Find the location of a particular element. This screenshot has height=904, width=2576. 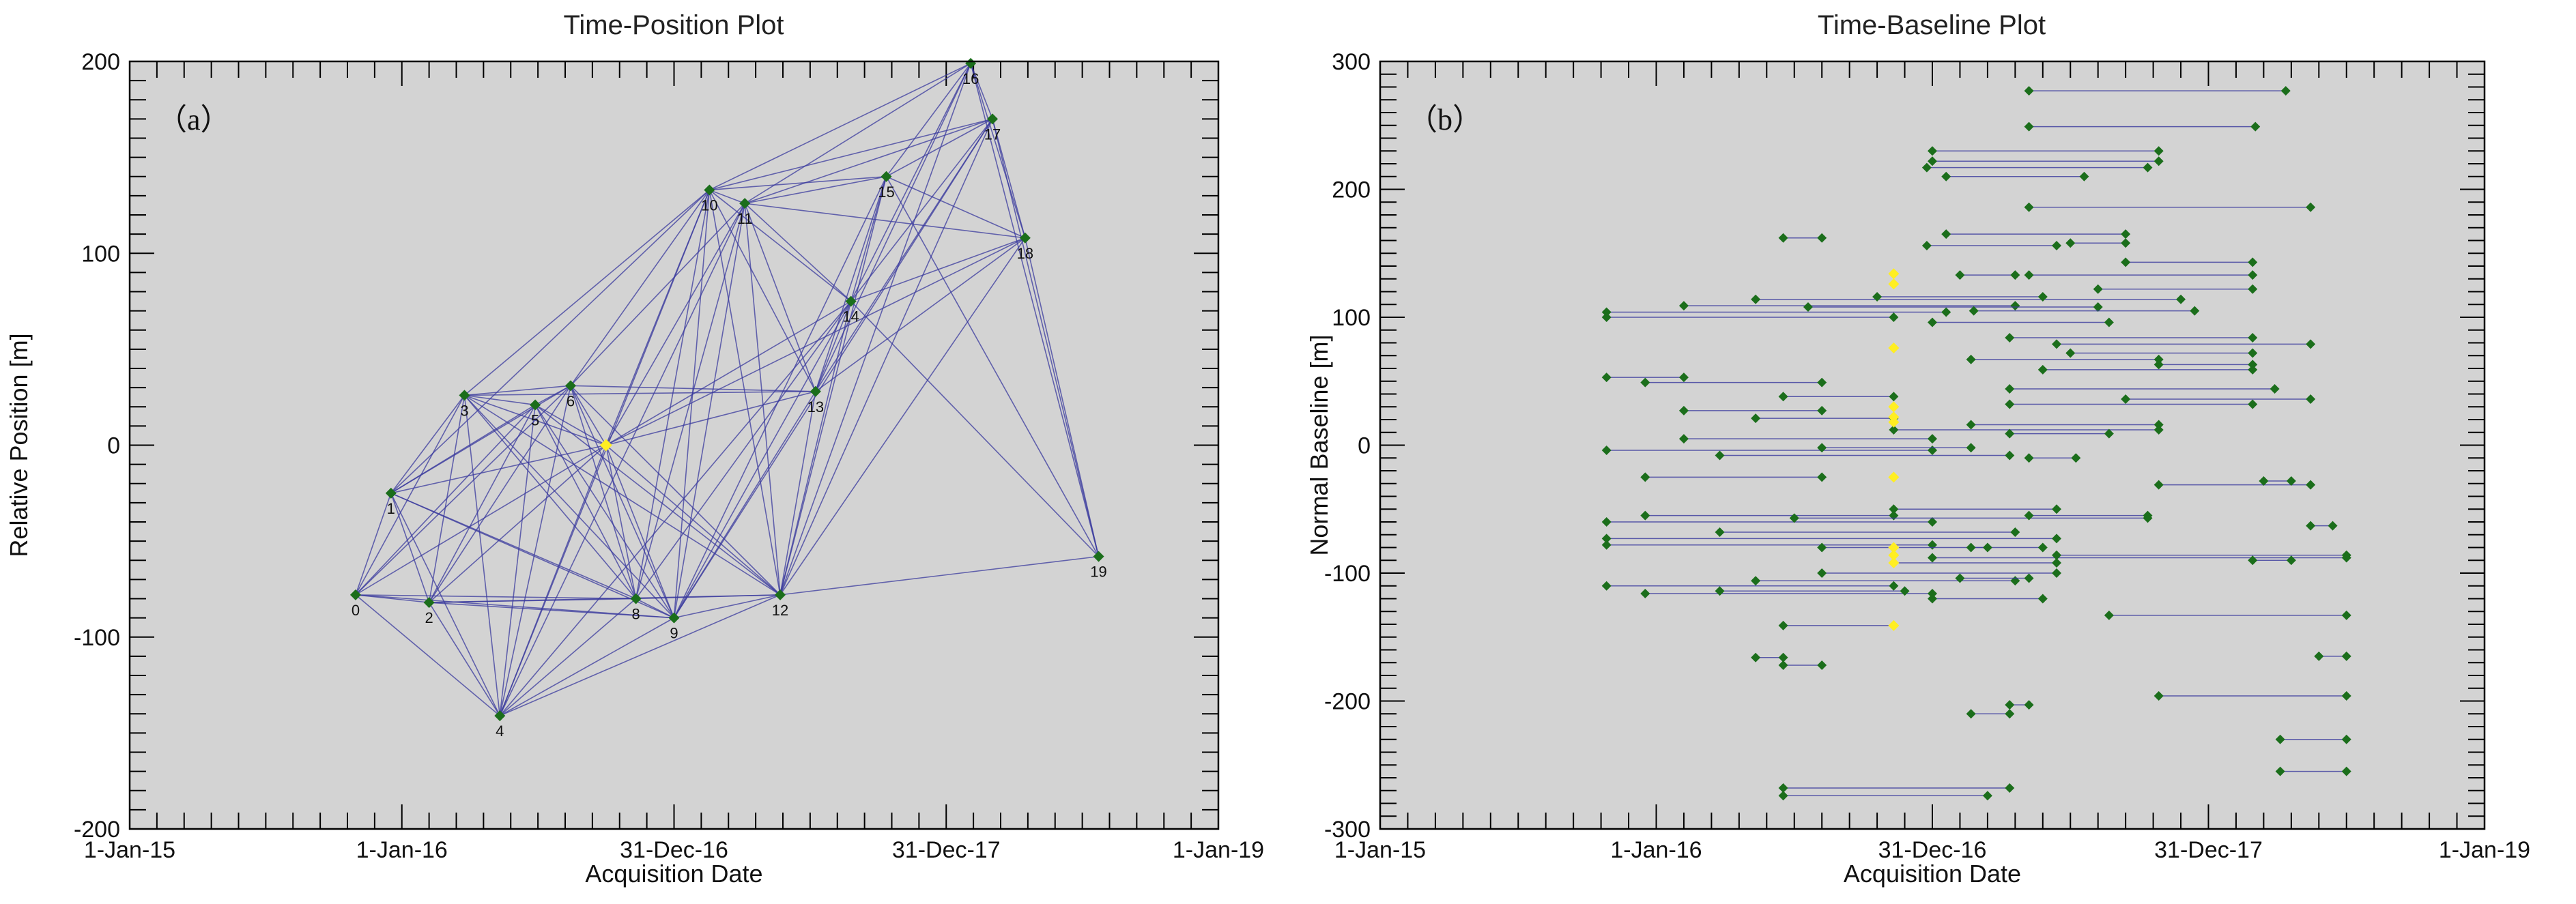

panel-label: （a） is located at coordinates (194, 119).